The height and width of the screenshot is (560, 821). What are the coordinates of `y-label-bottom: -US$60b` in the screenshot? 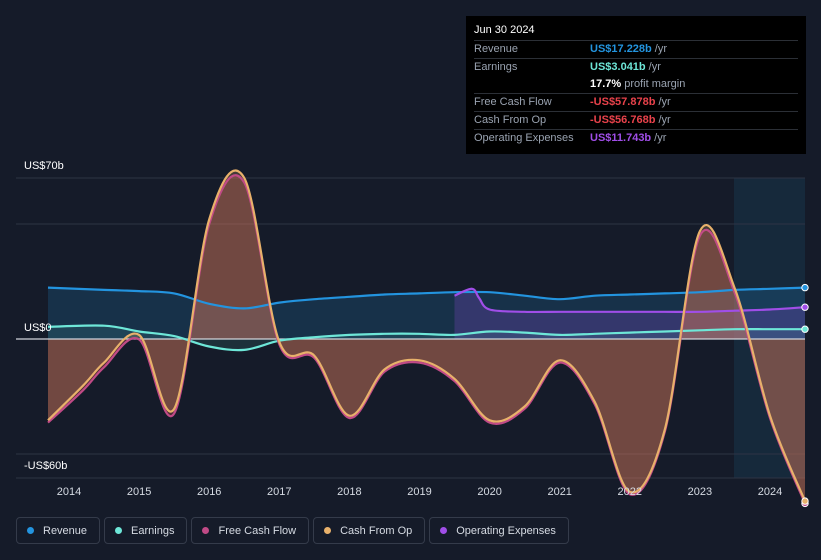 It's located at (46, 466).